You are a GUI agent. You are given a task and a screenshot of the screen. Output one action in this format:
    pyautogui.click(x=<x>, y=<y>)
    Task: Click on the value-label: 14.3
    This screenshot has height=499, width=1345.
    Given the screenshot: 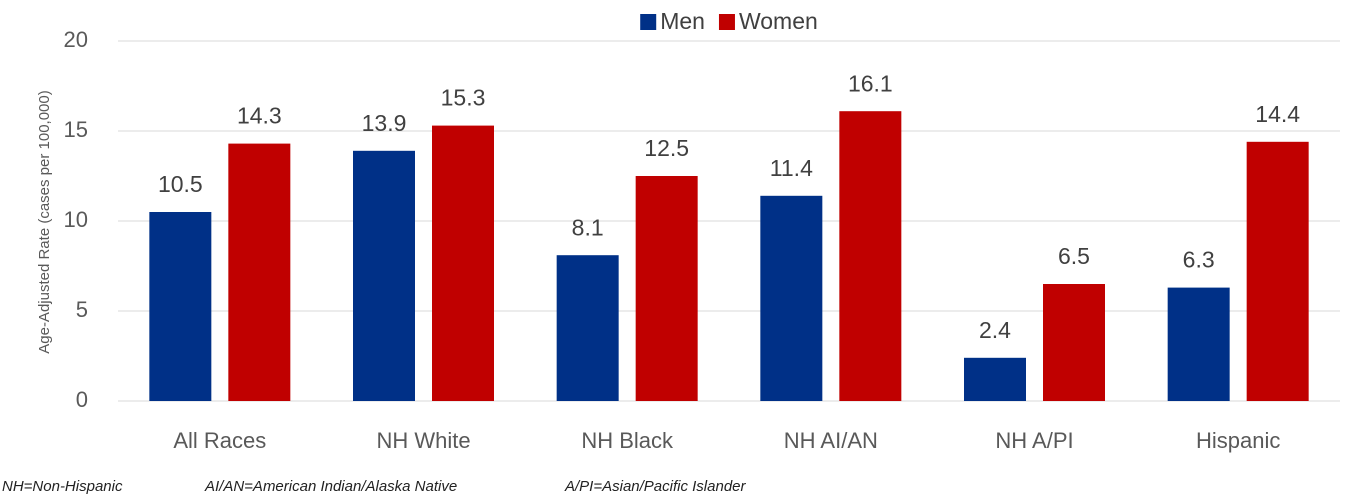 What is the action you would take?
    pyautogui.click(x=259, y=116)
    